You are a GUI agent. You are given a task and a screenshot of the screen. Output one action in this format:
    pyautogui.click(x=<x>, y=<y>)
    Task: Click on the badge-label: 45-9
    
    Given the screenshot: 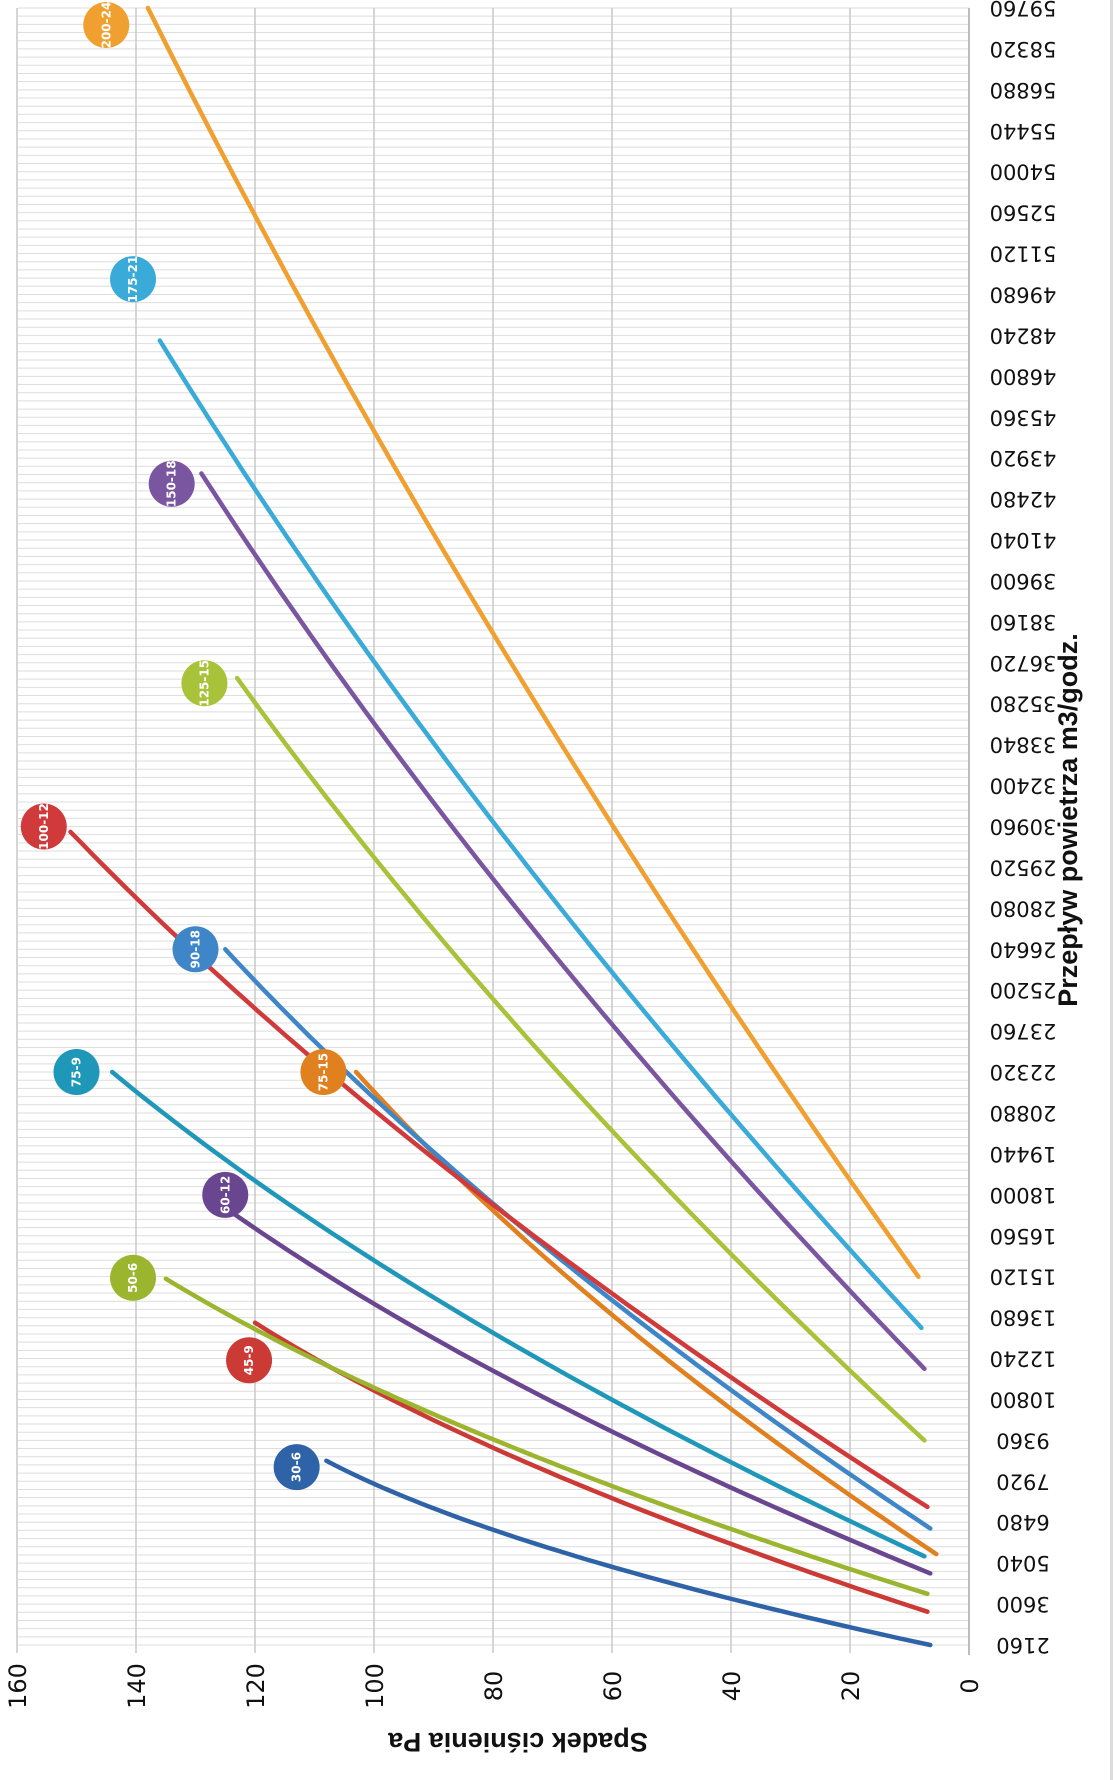 What is the action you would take?
    pyautogui.click(x=249, y=1360)
    